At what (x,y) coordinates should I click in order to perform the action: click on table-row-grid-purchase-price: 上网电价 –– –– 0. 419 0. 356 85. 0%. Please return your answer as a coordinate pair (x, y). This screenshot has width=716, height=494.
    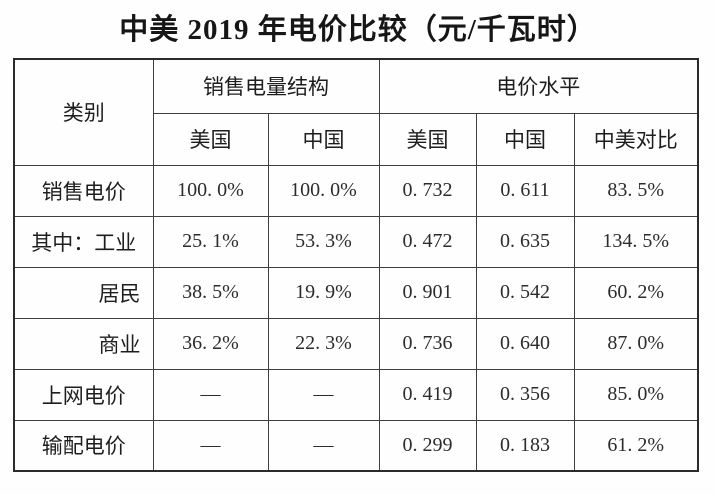
    Looking at the image, I should click on (356, 394).